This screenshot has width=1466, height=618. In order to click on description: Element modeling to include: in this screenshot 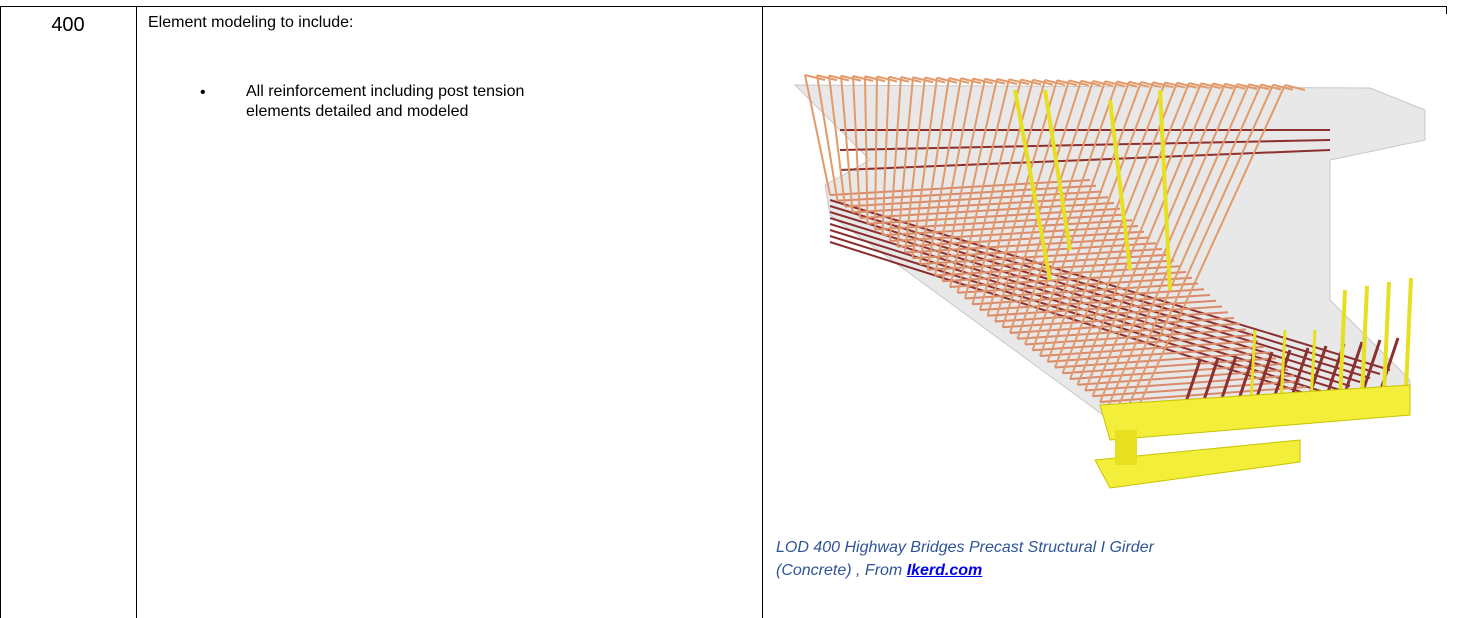, I will do `click(251, 22)`.